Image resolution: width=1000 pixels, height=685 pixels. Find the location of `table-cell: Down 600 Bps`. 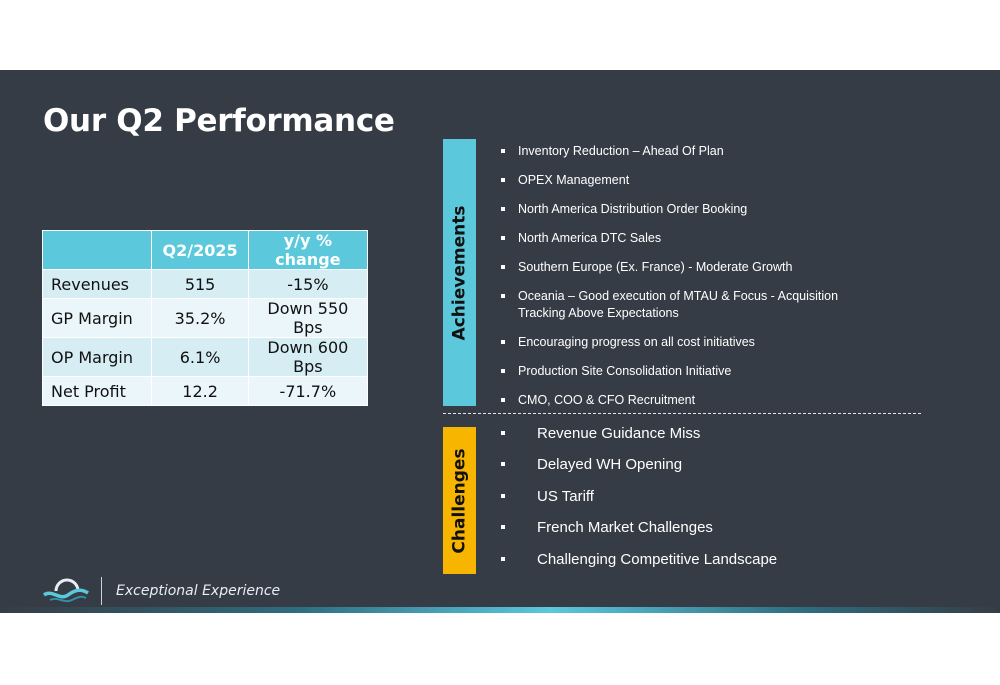

table-cell: Down 600 Bps is located at coordinates (308, 357).